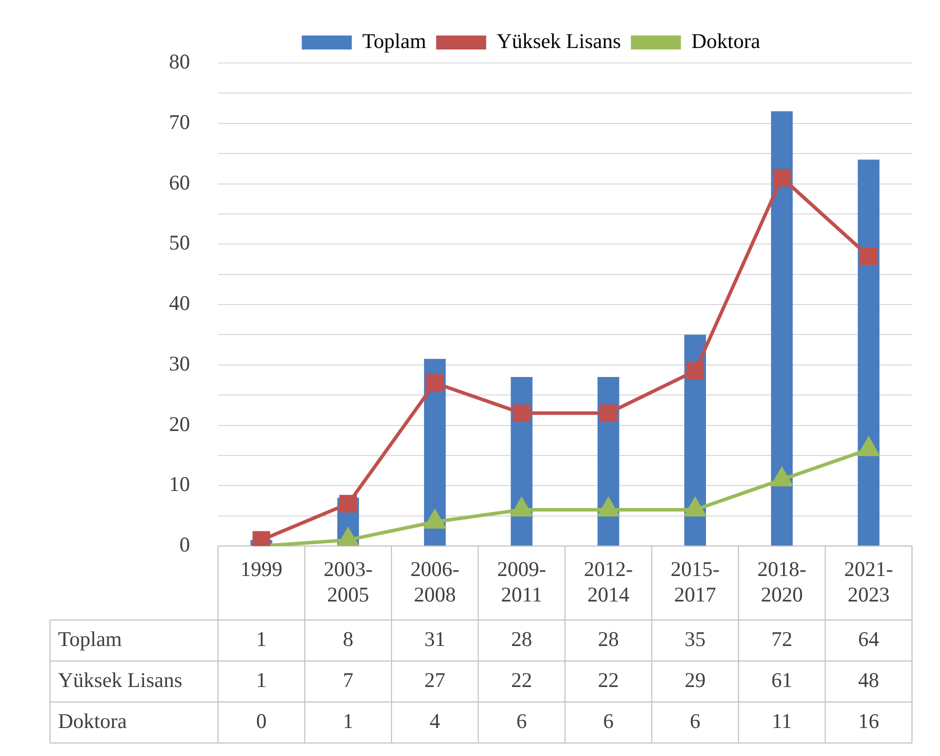 The width and height of the screenshot is (940, 756). I want to click on data-label: 72, so click(781, 639).